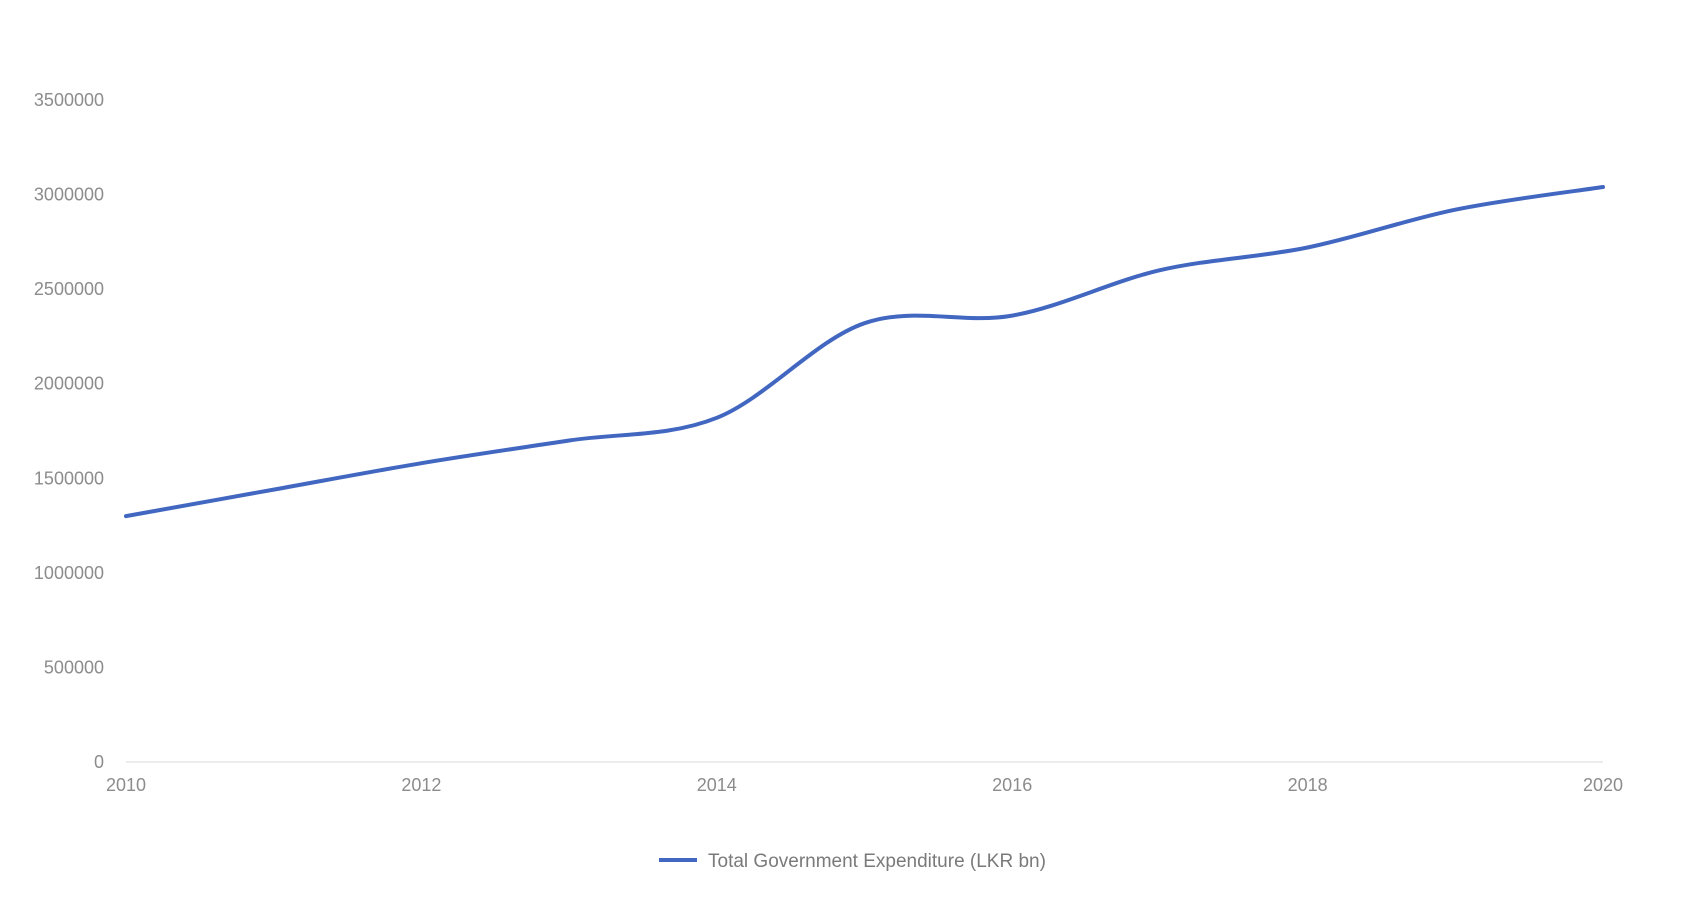 This screenshot has width=1693, height=917. What do you see at coordinates (1012, 785) in the screenshot?
I see `x-tick-label: 2016` at bounding box center [1012, 785].